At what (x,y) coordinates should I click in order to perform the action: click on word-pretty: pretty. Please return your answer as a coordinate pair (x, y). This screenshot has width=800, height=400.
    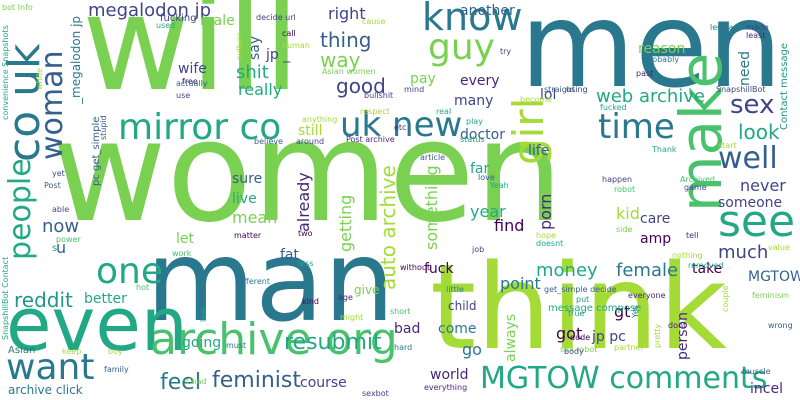
    Looking at the image, I should click on (657, 335).